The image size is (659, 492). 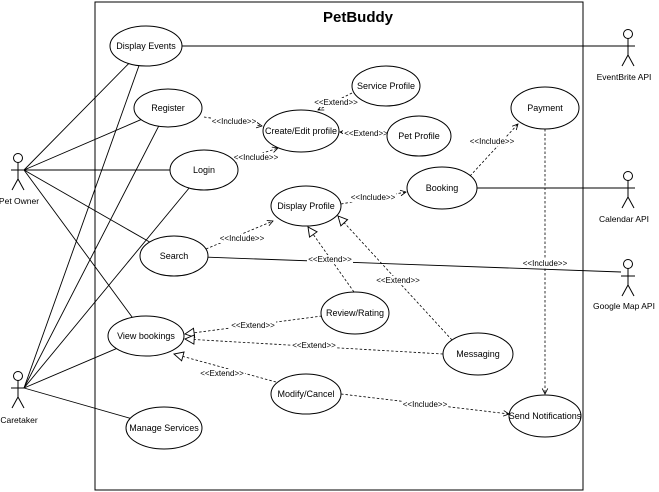 I want to click on use-case-manage-services: Manage Services, so click(x=164, y=428).